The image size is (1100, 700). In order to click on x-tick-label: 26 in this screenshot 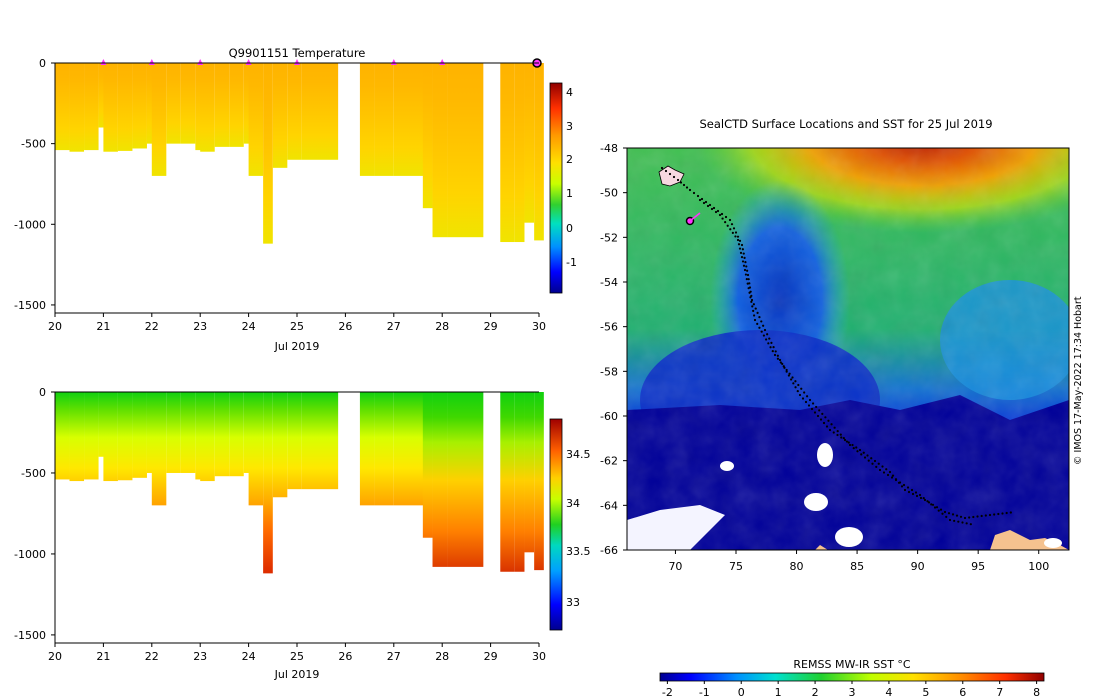, I will do `click(345, 656)`.